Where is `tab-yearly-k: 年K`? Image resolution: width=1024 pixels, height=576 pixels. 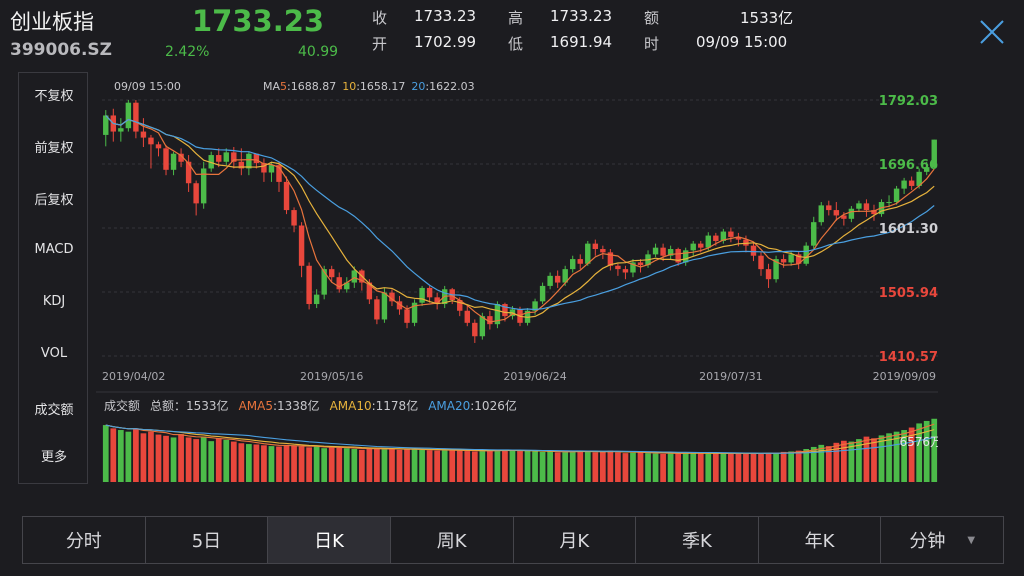
tab-yearly-k: 年K is located at coordinates (820, 540).